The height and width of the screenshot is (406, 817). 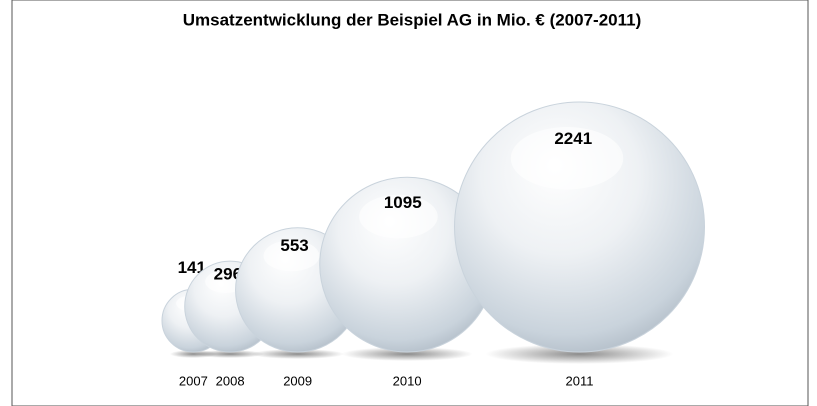 What do you see at coordinates (294, 245) in the screenshot?
I see `value-label: 553` at bounding box center [294, 245].